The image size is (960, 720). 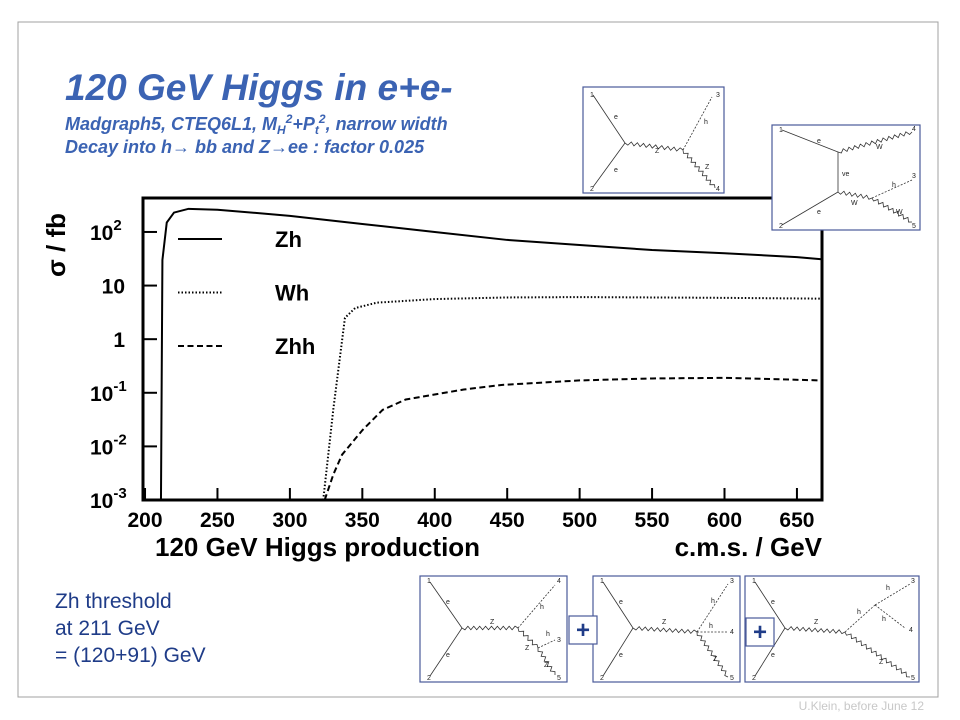 I want to click on slide-title: 120 GeV Higgs in e+e-, so click(x=259, y=87).